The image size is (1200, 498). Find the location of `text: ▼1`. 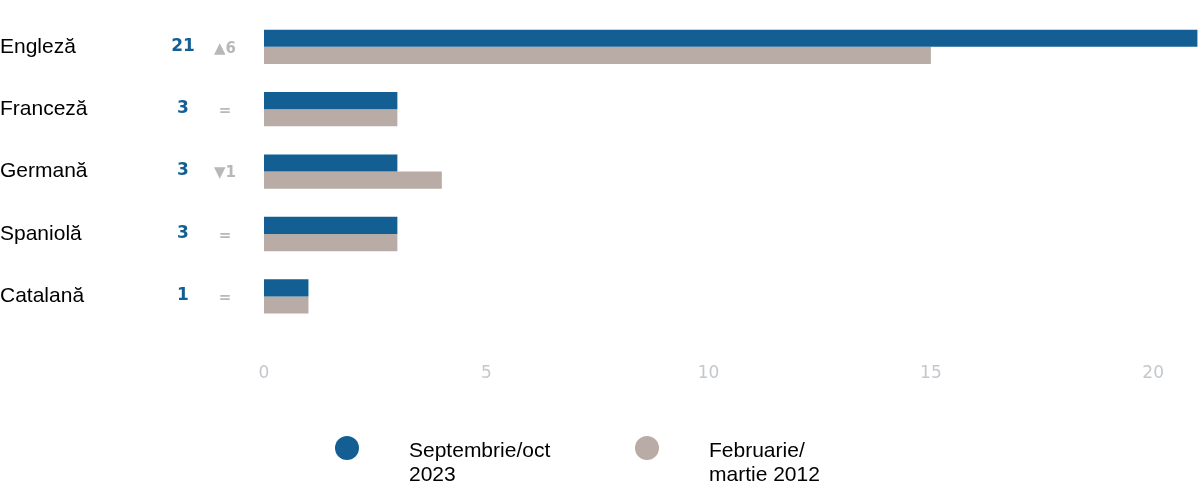

text: ▼1 is located at coordinates (225, 172).